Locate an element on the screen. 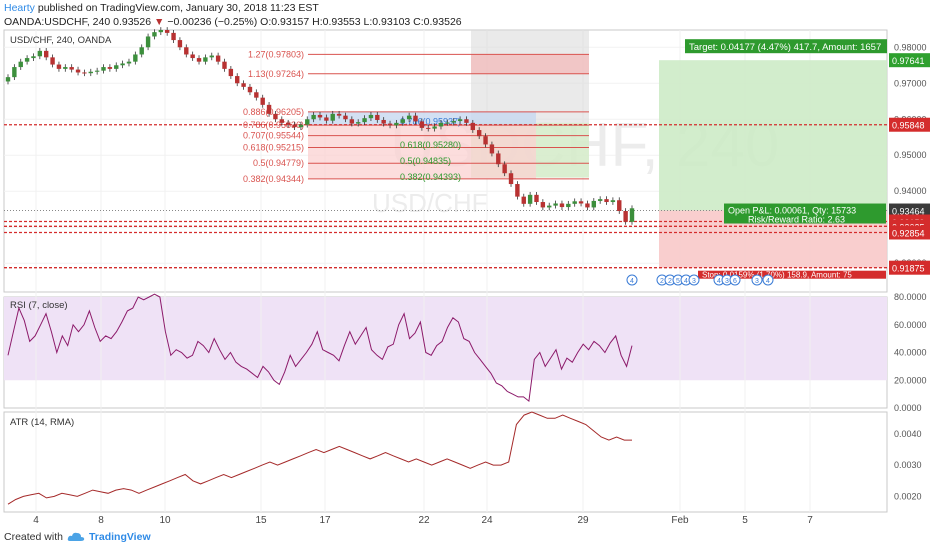 Image resolution: width=932 pixels, height=550 pixels. x-tick-label: 24 is located at coordinates (487, 520).